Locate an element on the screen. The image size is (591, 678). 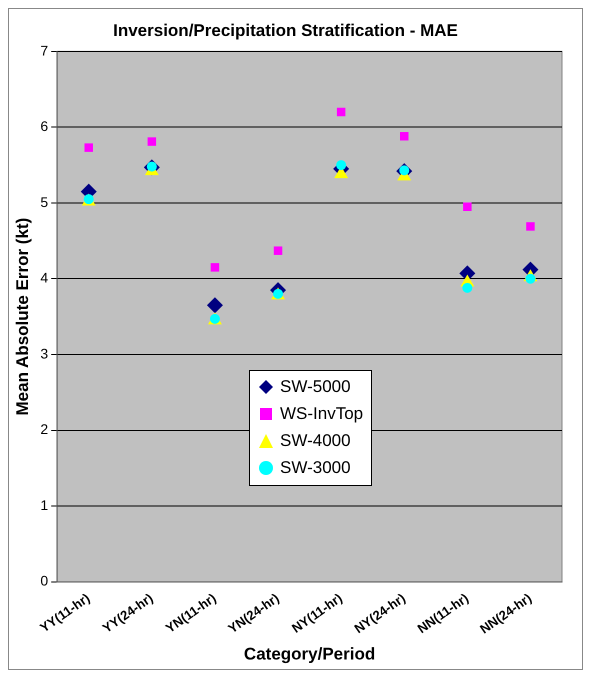
legend-label: SW-4000 is located at coordinates (315, 441).